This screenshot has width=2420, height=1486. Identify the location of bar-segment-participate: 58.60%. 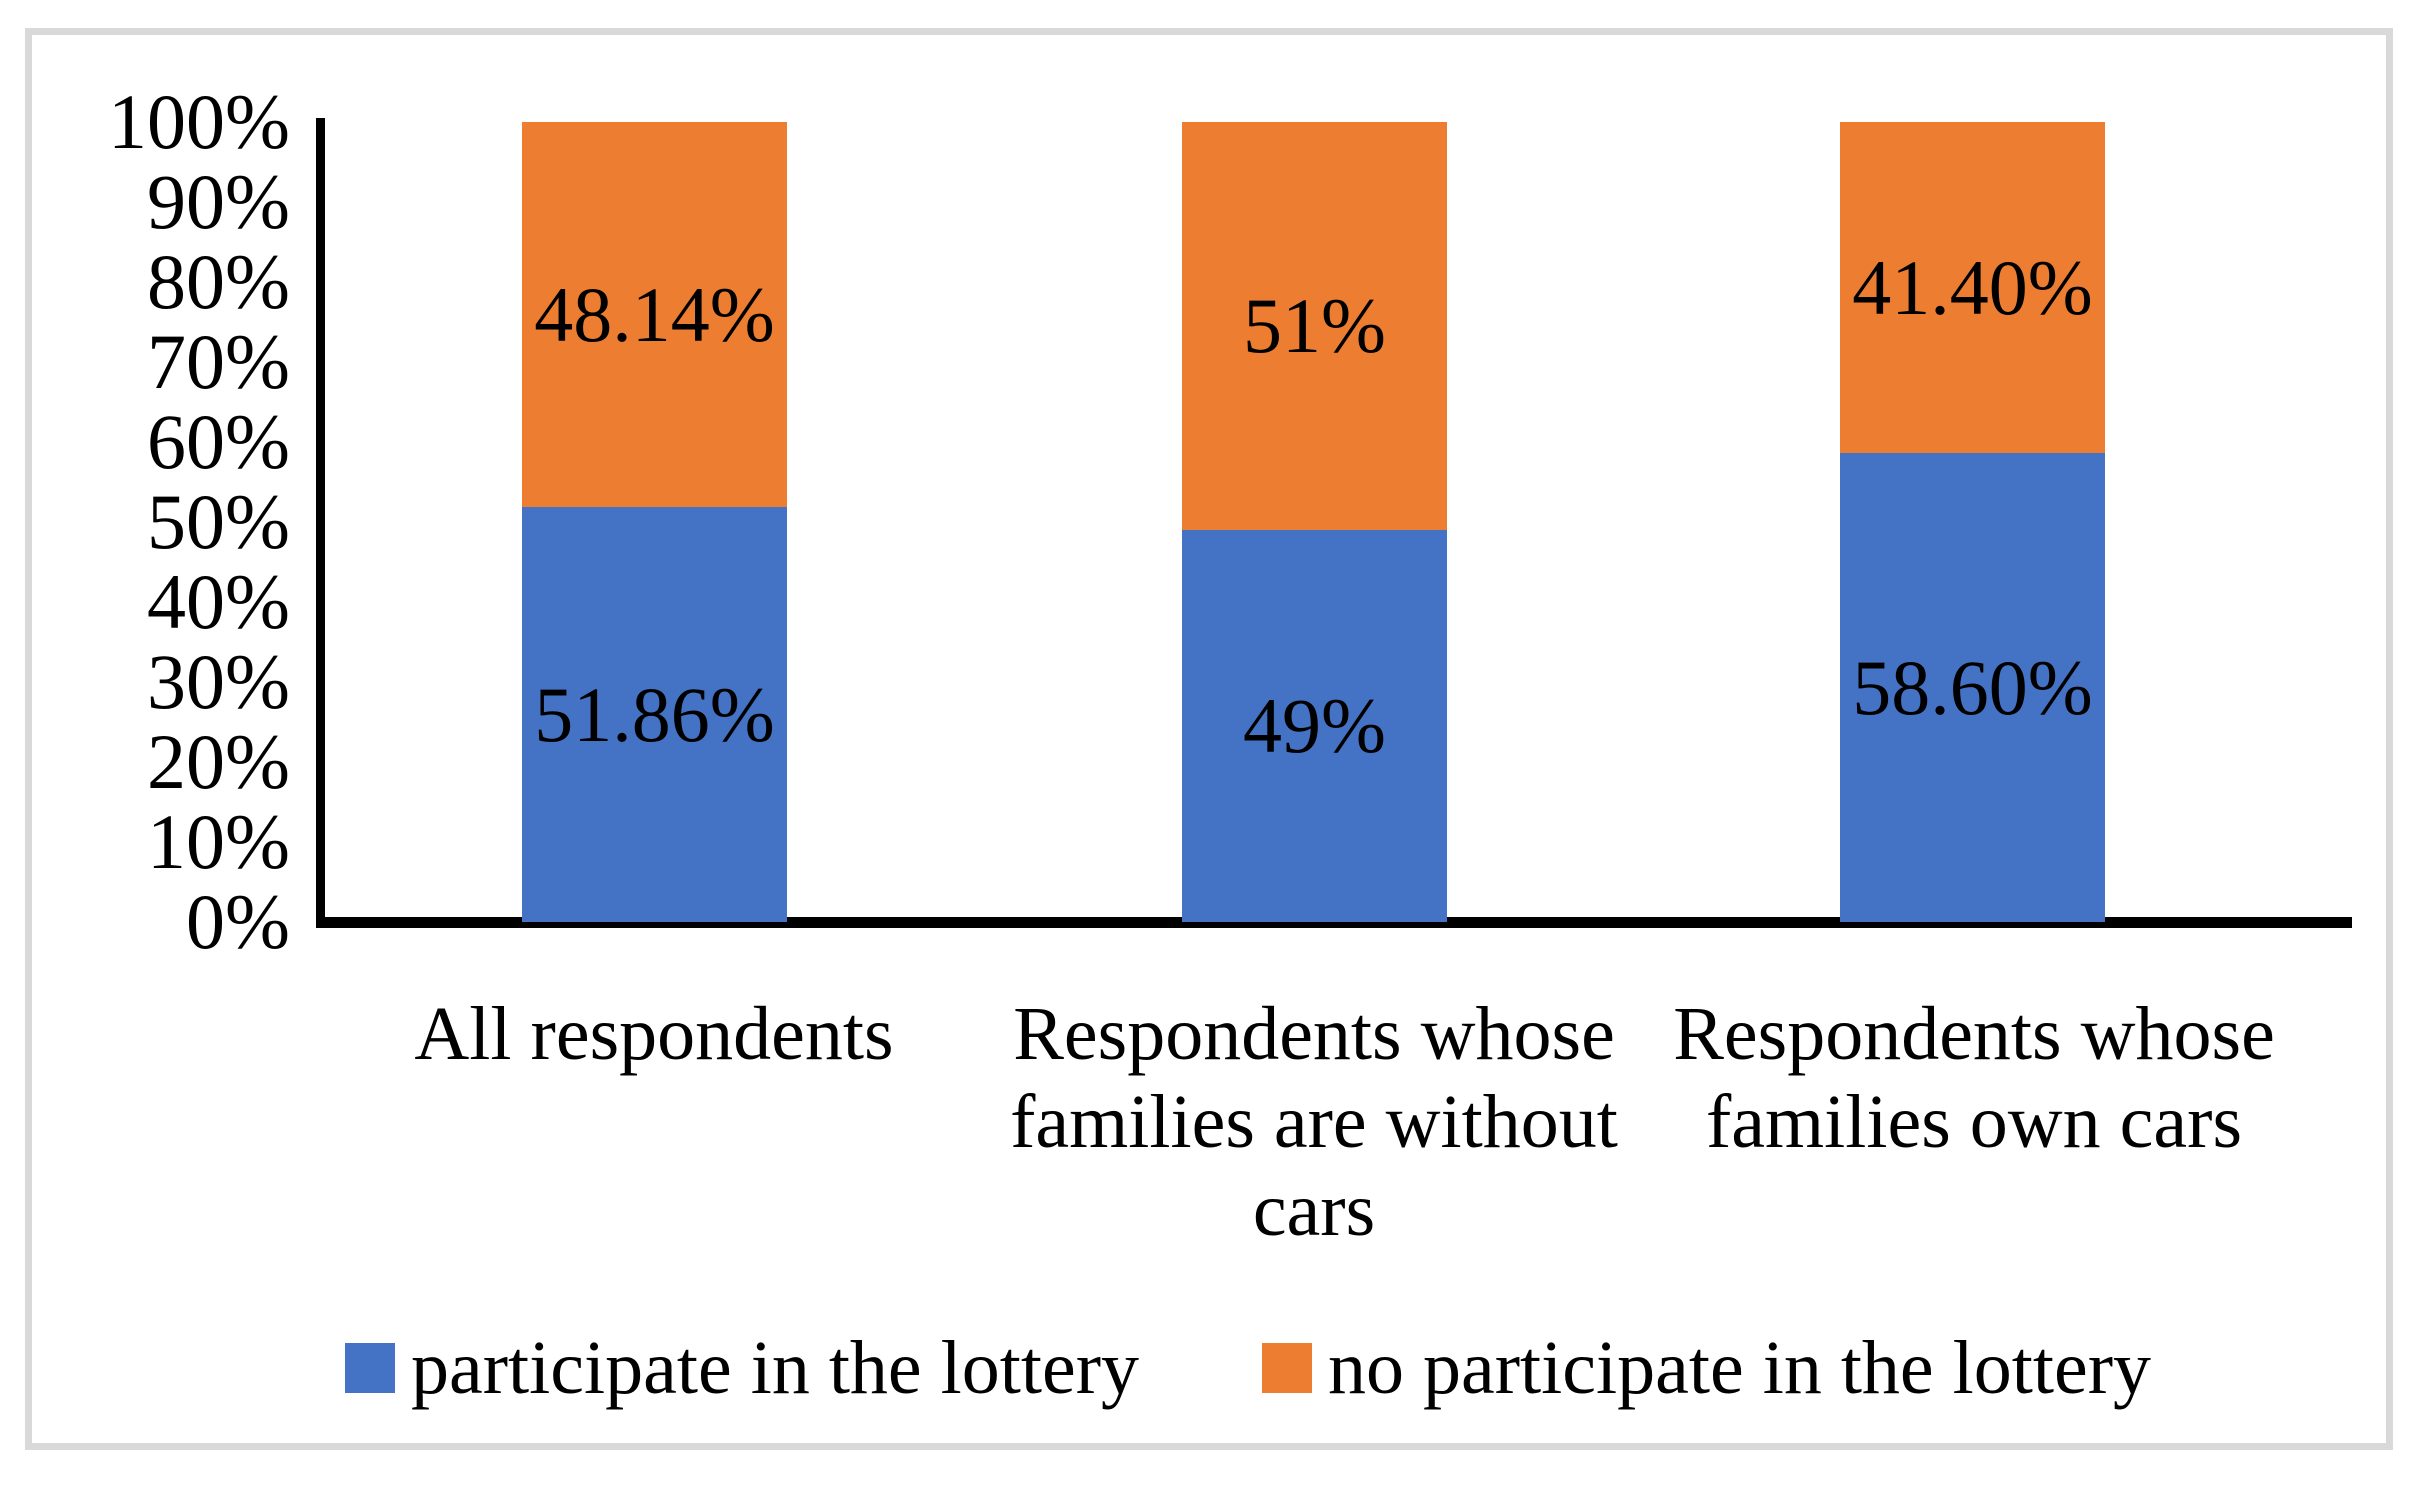
(1972, 687).